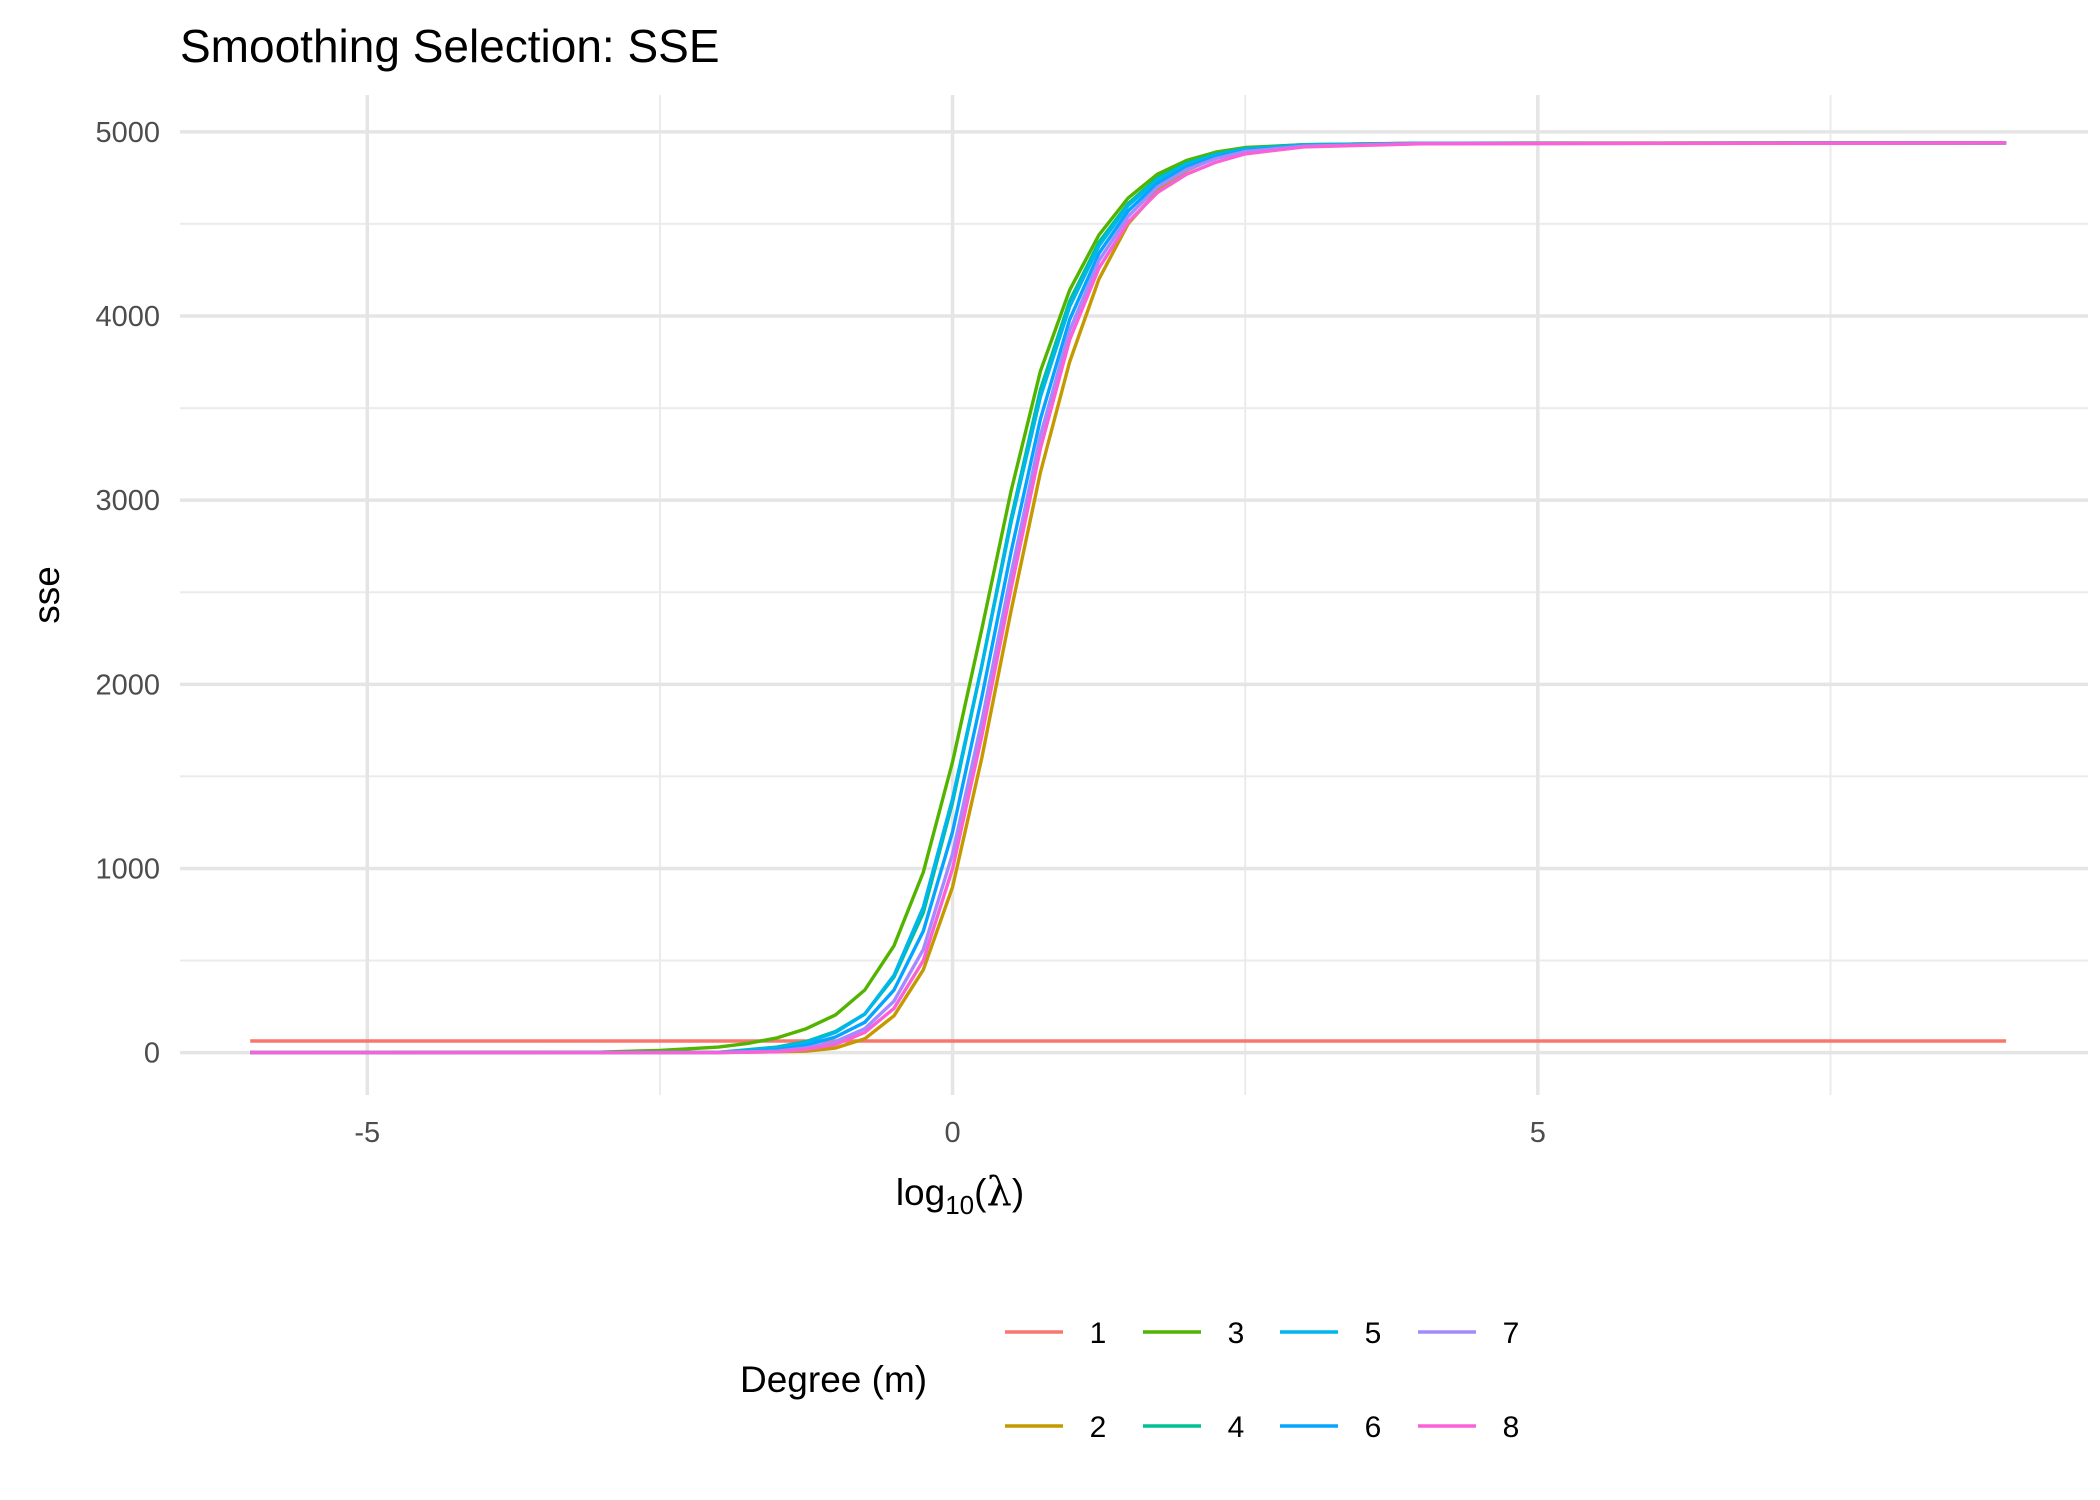 This screenshot has width=2100, height=1500. What do you see at coordinates (1055, 1427) in the screenshot?
I see `legend-item-2: 2` at bounding box center [1055, 1427].